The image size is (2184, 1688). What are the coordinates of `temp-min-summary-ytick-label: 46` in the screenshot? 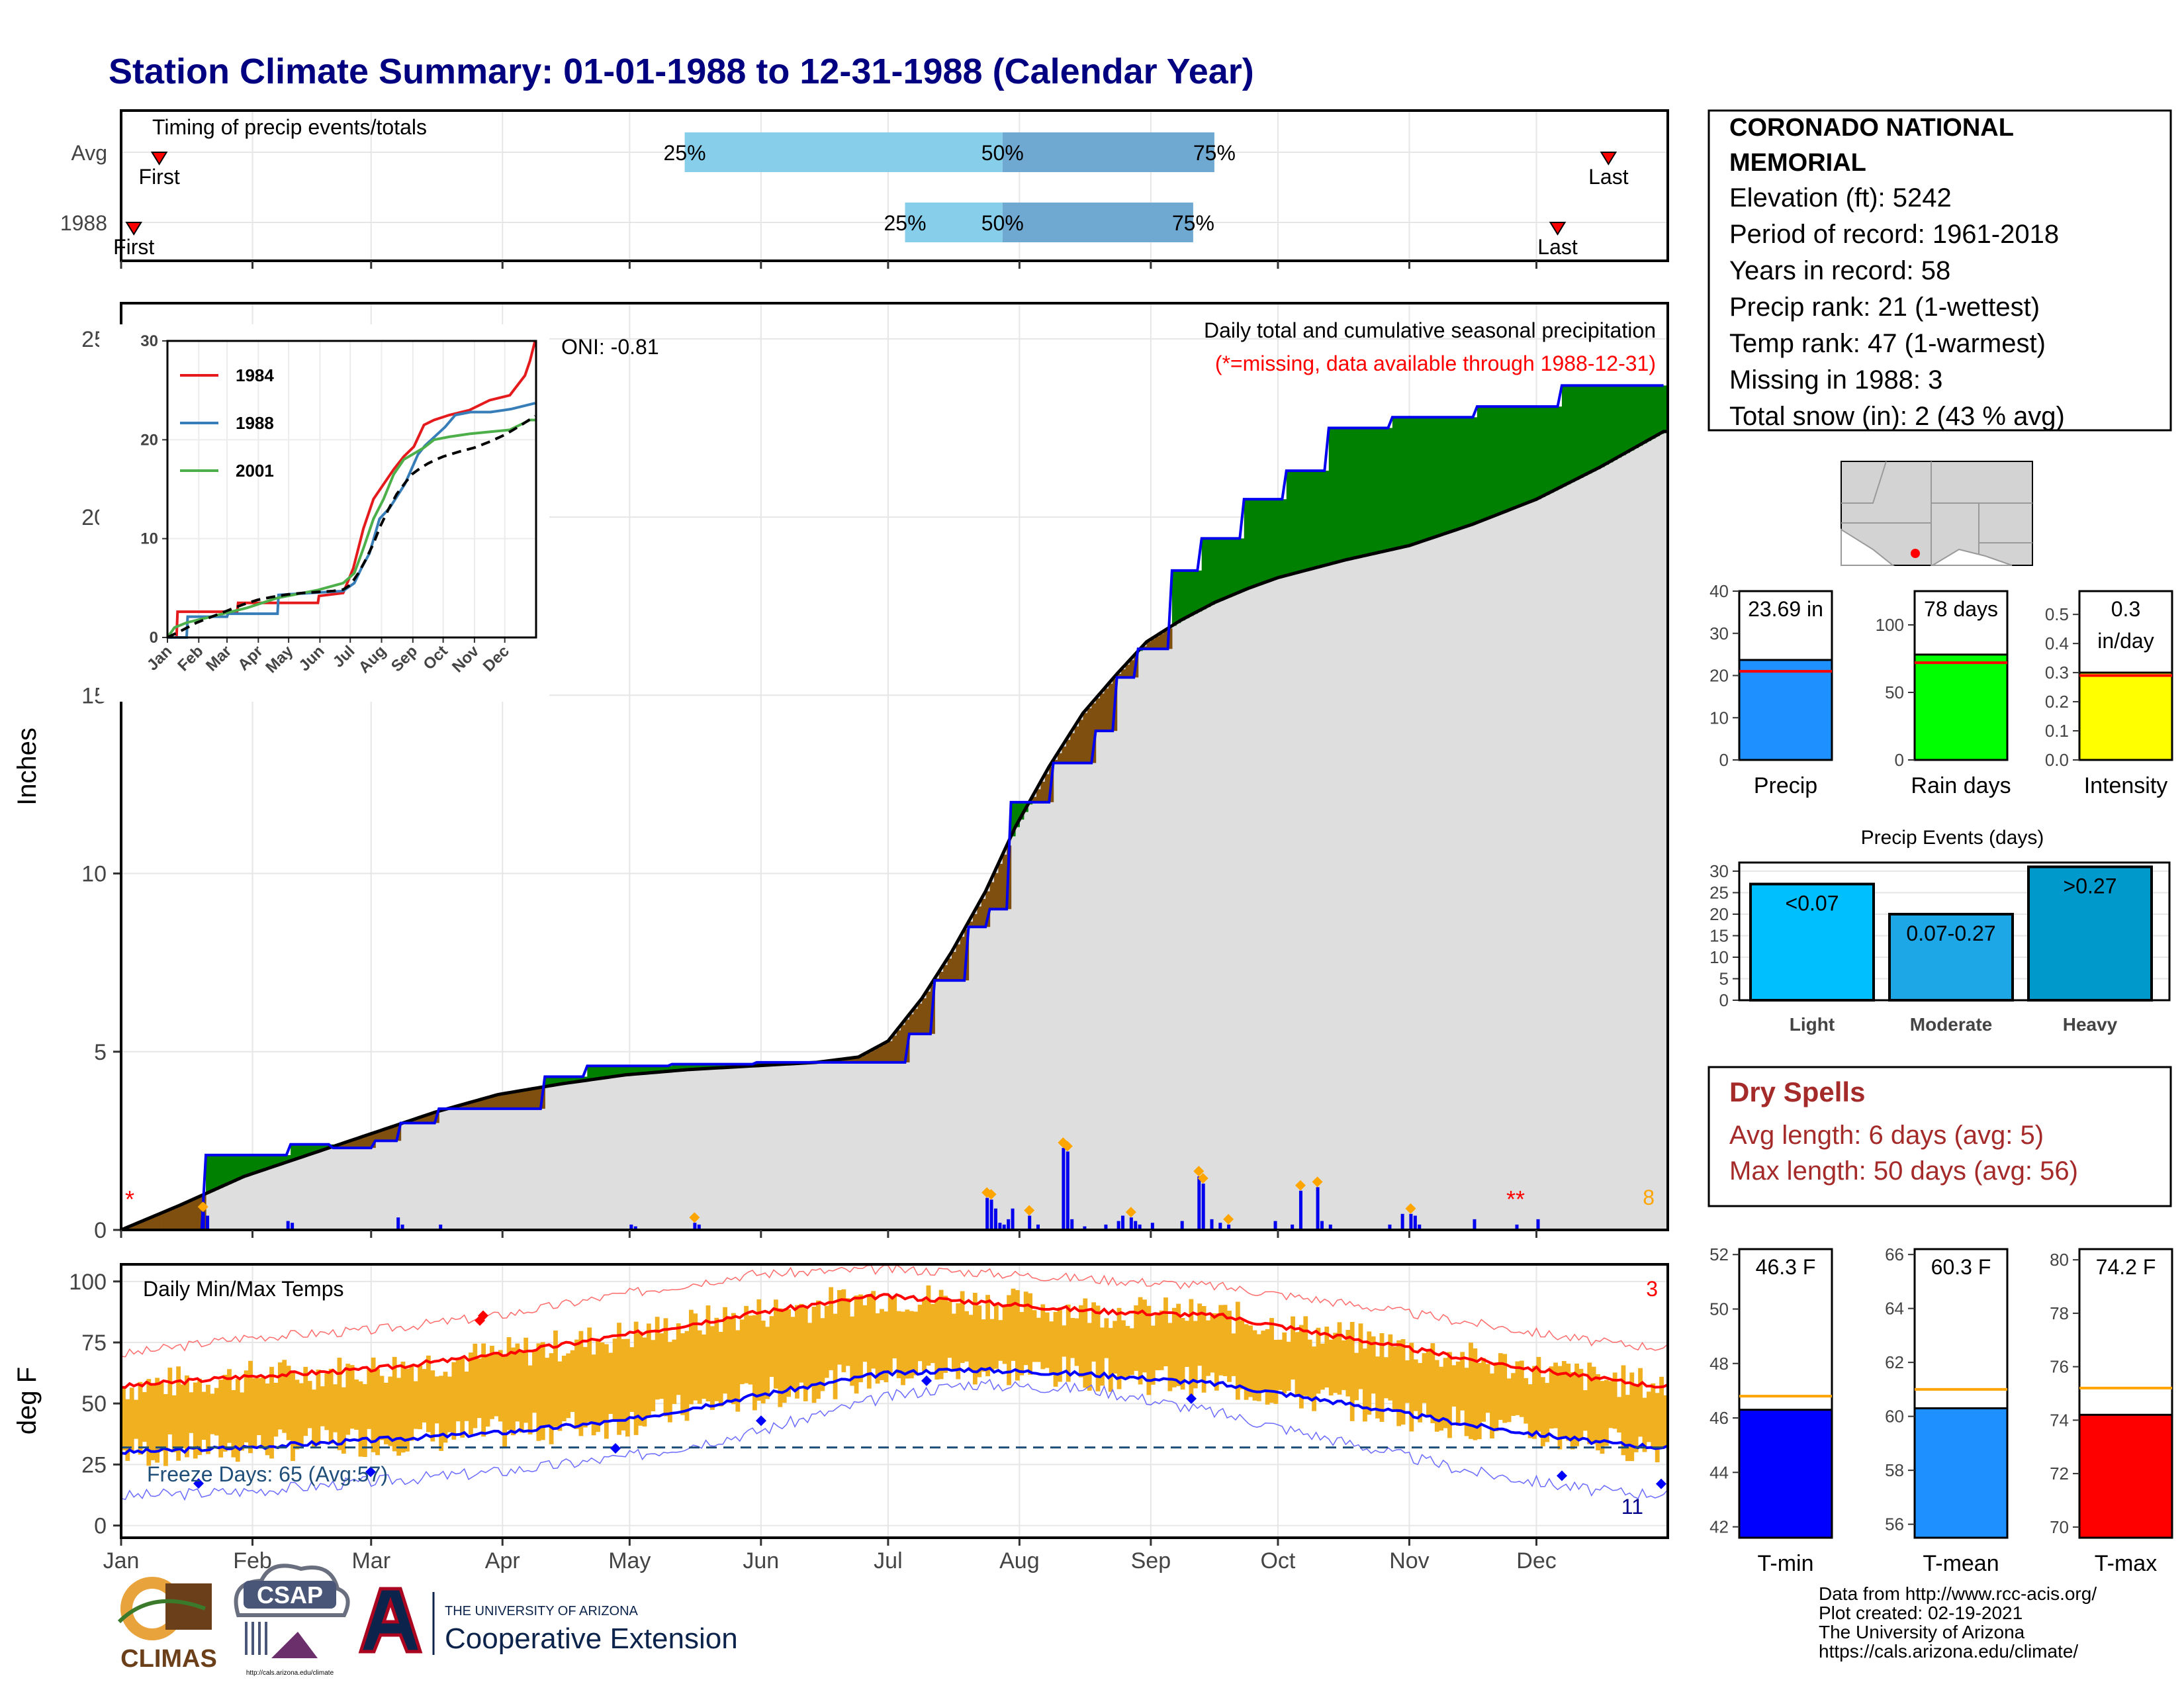 It's located at (1719, 1418).